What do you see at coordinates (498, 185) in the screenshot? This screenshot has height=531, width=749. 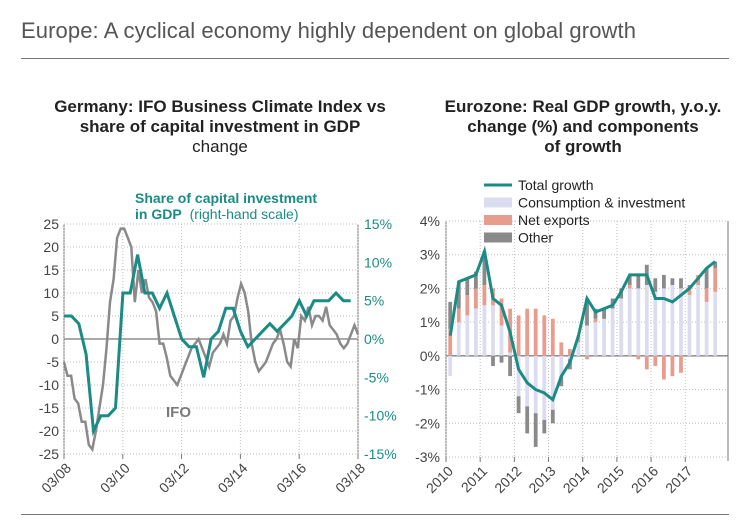 I see `legend-swatch-total` at bounding box center [498, 185].